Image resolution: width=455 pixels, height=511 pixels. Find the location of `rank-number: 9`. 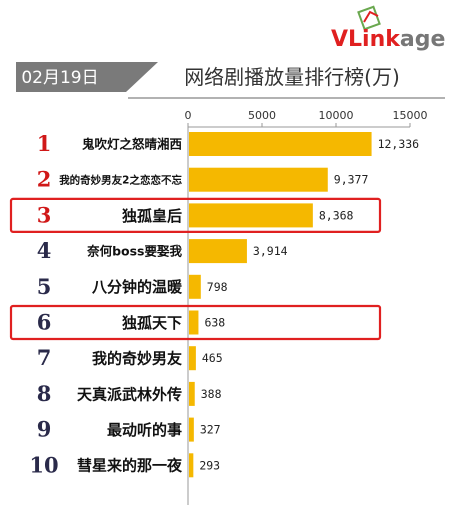

rank-number: 9 is located at coordinates (44, 429).